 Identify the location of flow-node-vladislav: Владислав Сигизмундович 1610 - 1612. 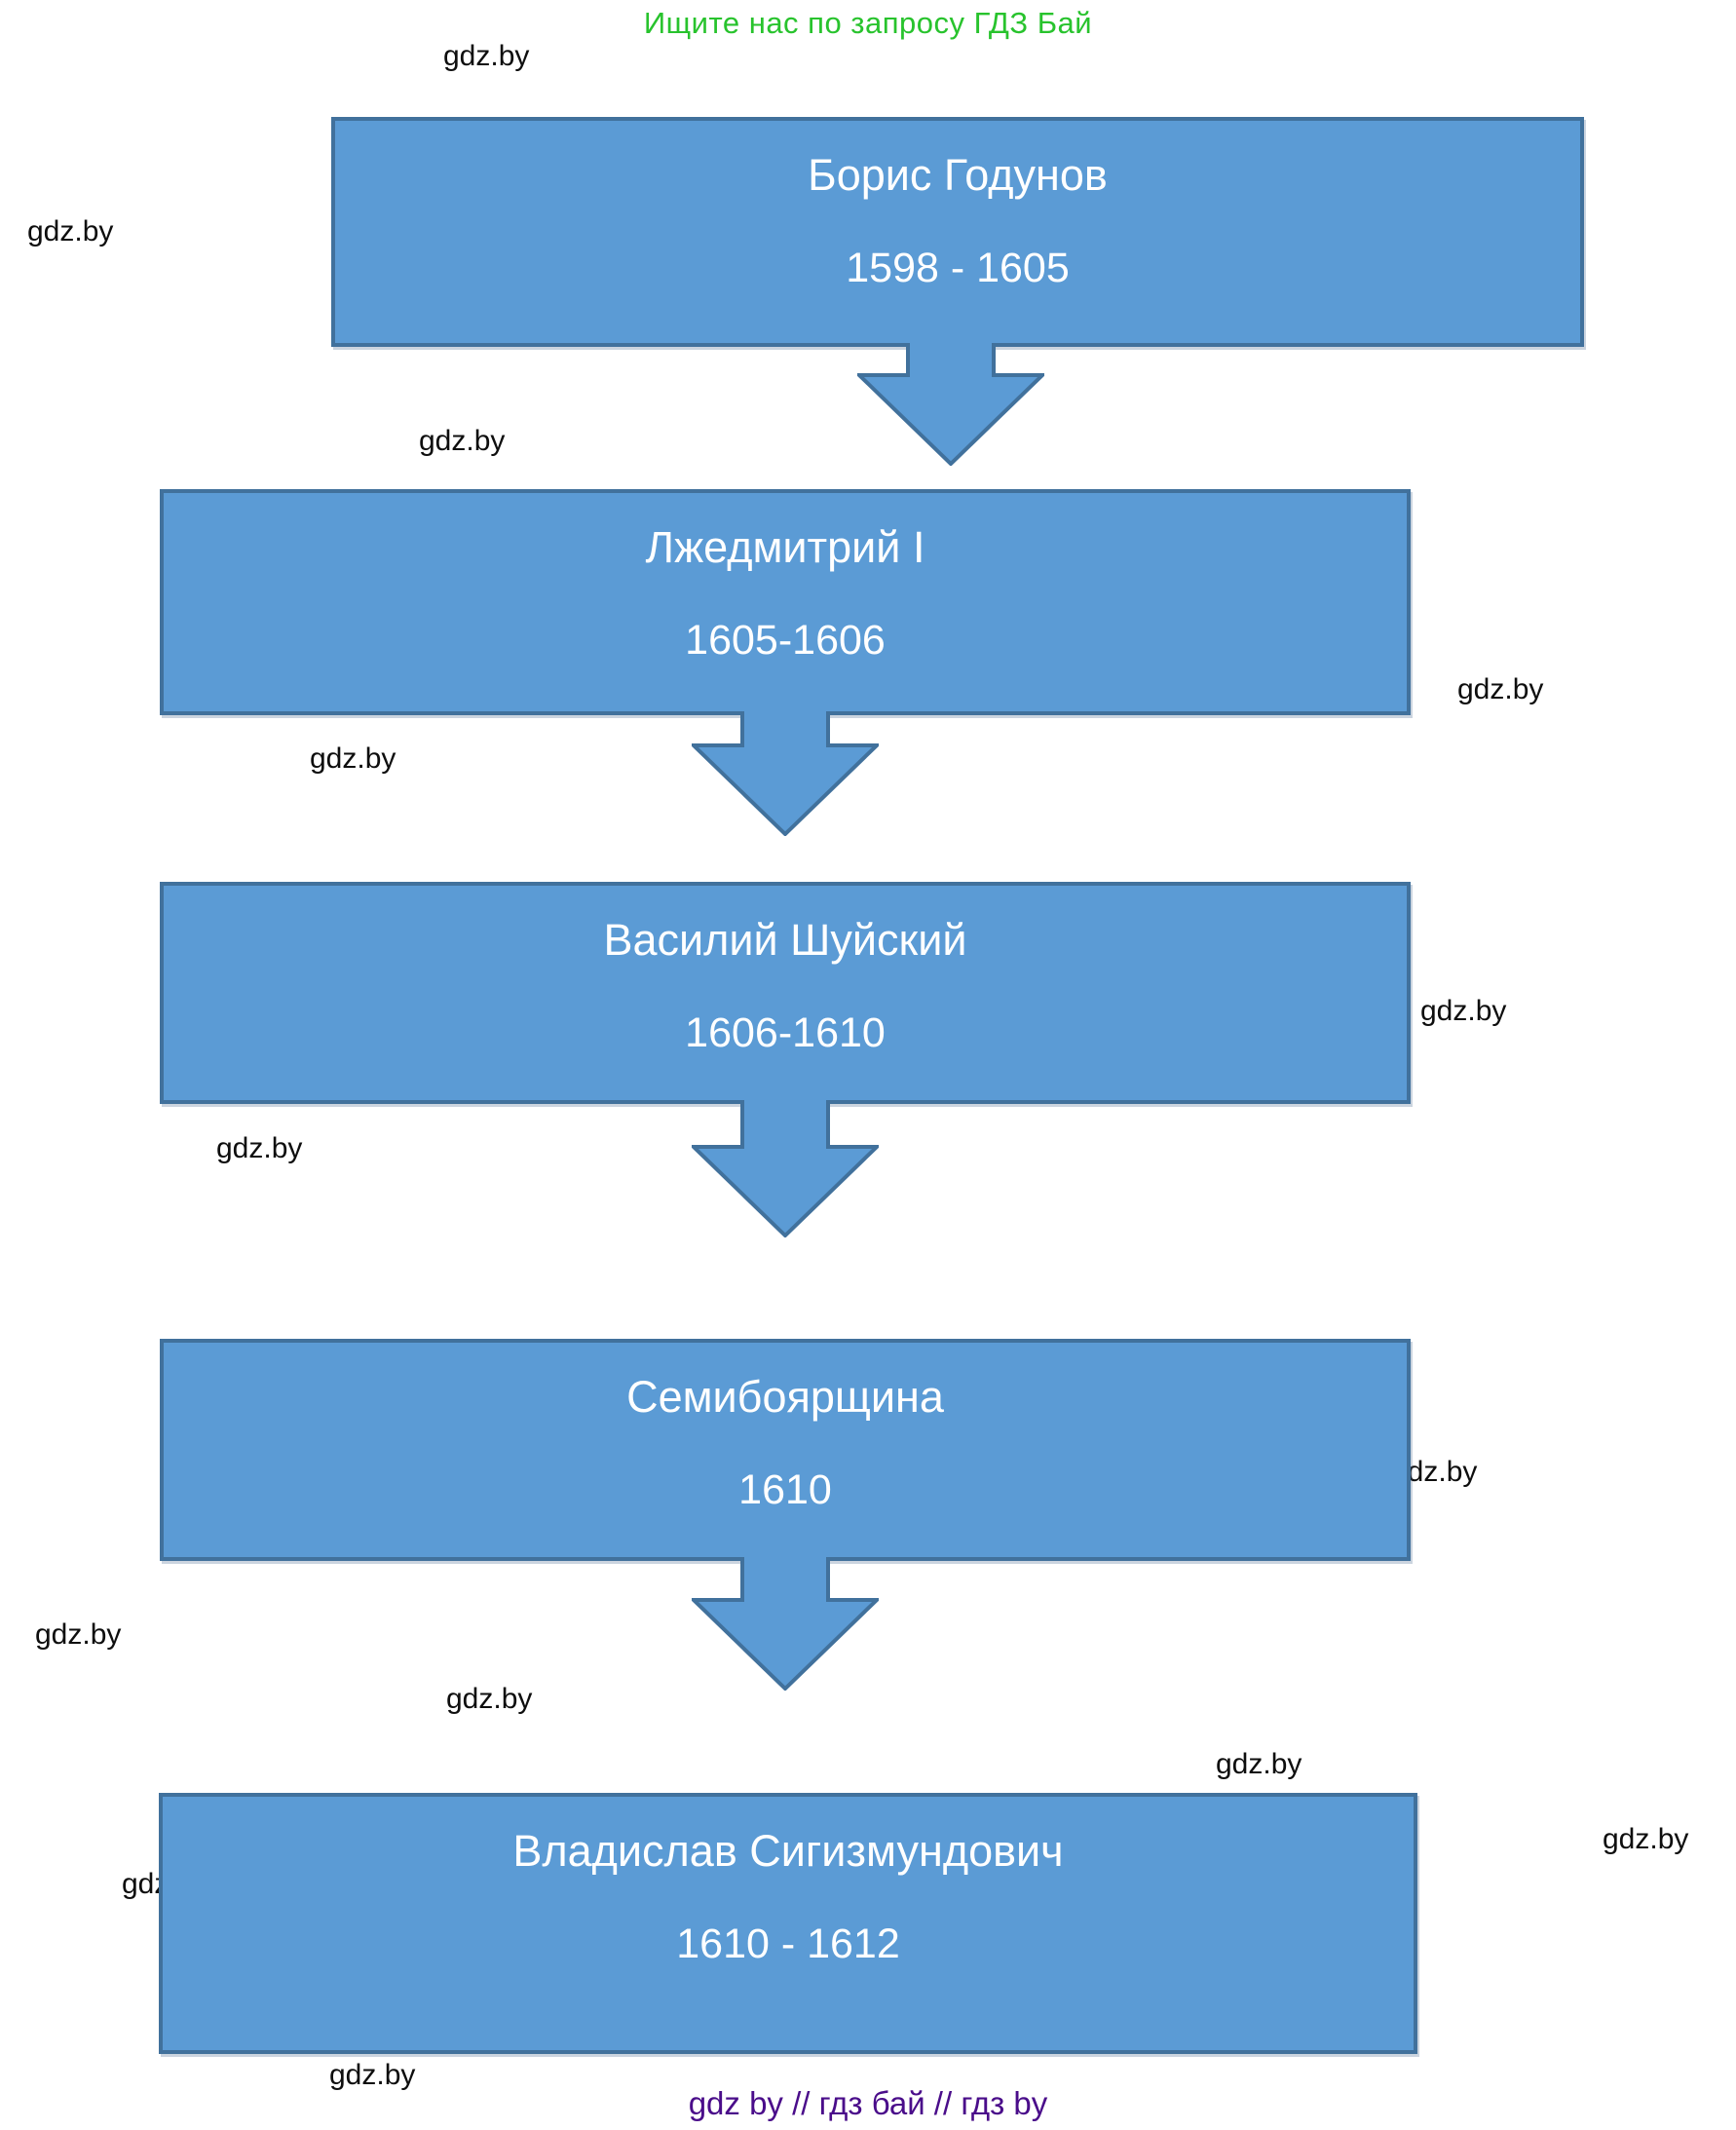
(788, 1923).